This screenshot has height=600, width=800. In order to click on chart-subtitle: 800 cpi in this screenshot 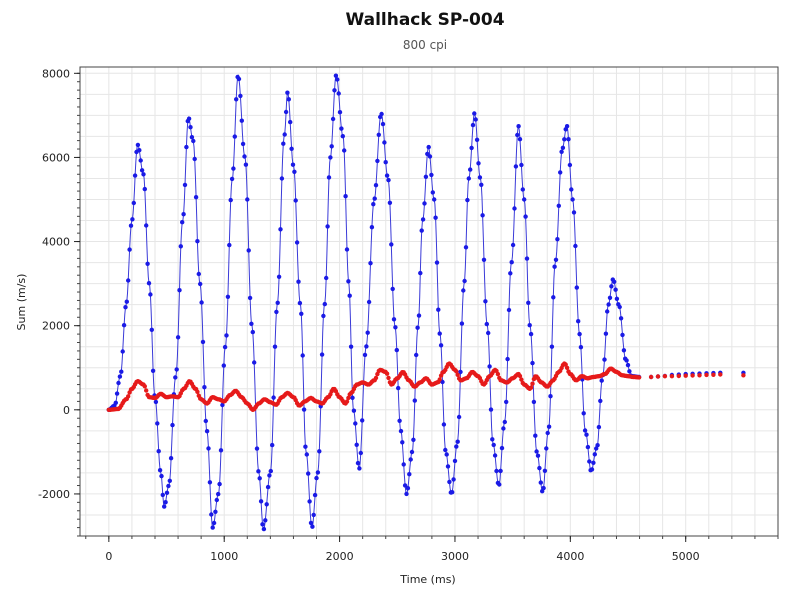, I will do `click(425, 45)`.